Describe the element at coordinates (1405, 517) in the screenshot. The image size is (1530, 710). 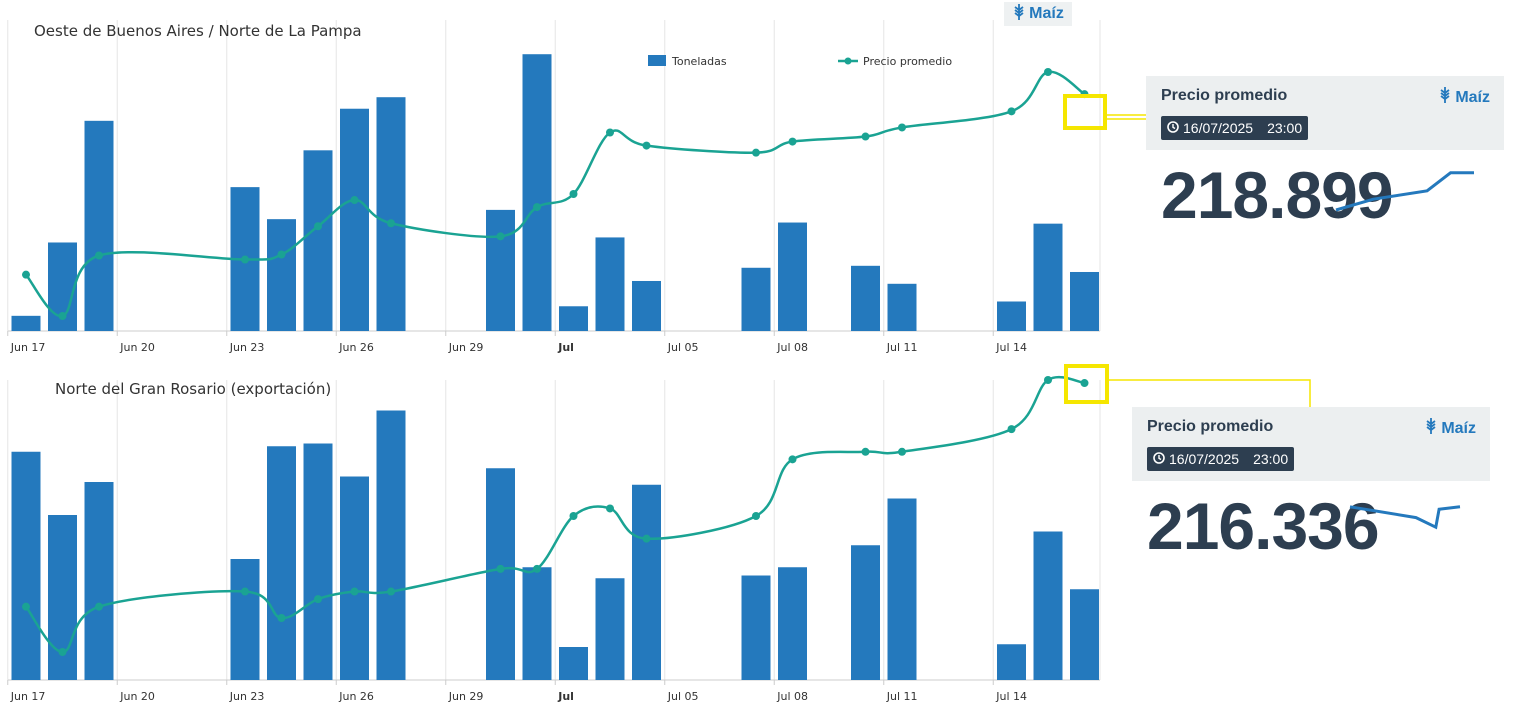
I see `sparkline` at that location.